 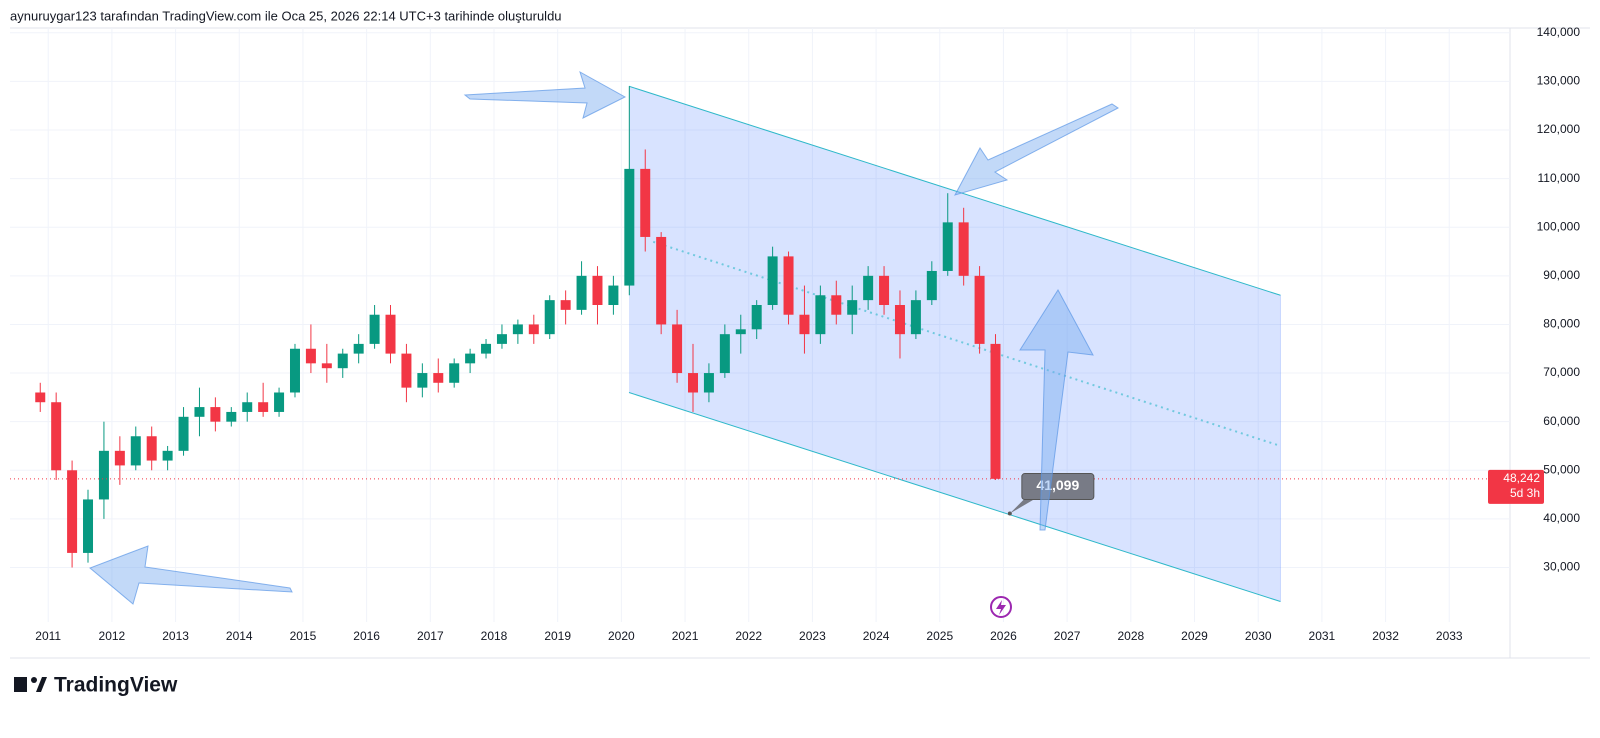 What do you see at coordinates (557, 636) in the screenshot?
I see `x-tick-label: 2019` at bounding box center [557, 636].